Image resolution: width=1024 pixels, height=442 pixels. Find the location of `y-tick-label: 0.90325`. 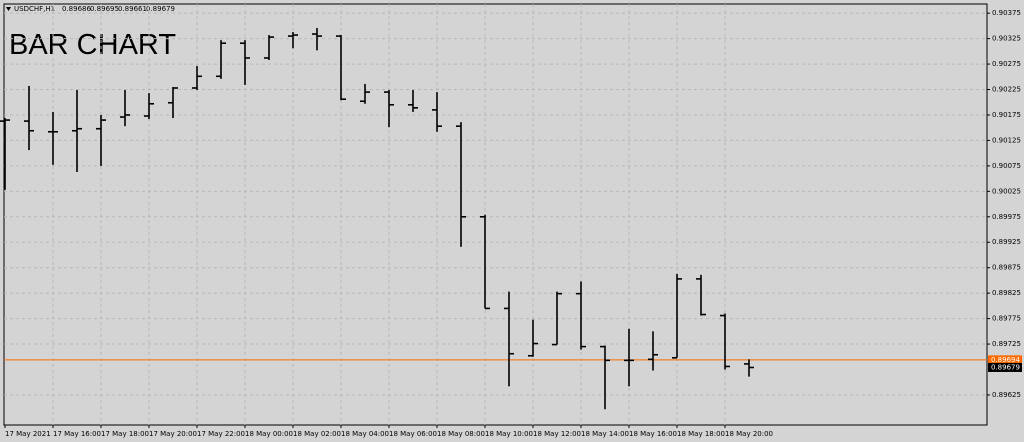

y-tick-label: 0.90325 is located at coordinates (1006, 39).